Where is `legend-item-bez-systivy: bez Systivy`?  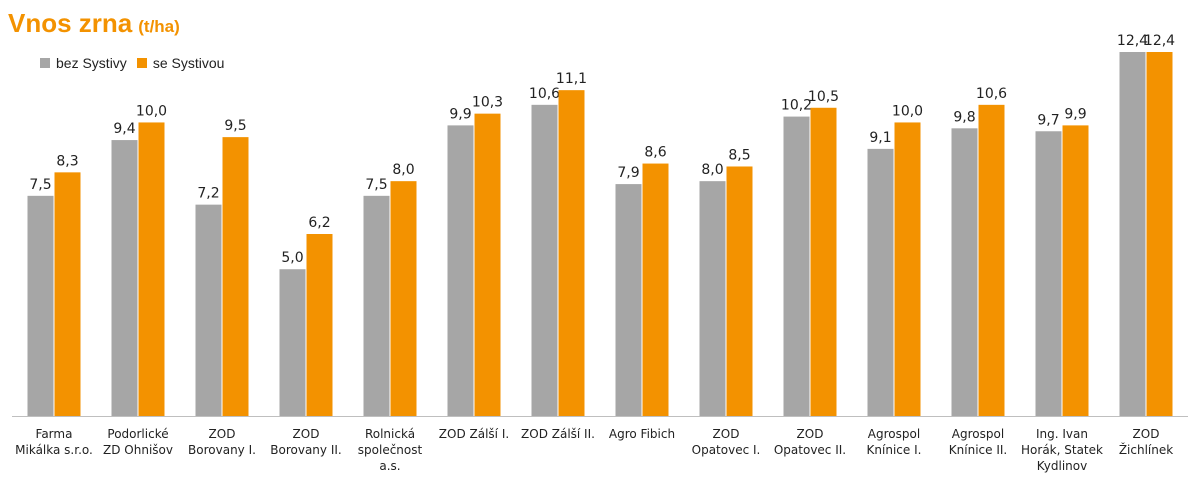
legend-item-bez-systivy: bez Systivy is located at coordinates (83, 63).